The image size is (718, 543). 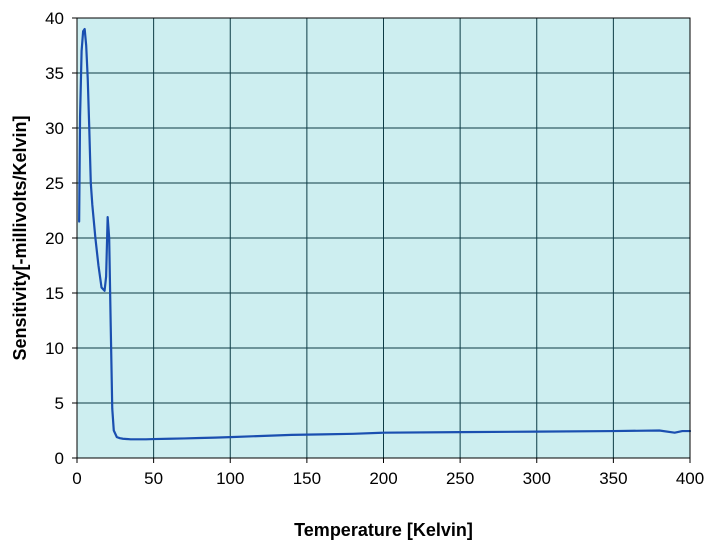 I want to click on y-tick-labels: 0 5 10 15 20 25 30 35 40, so click(x=54, y=238).